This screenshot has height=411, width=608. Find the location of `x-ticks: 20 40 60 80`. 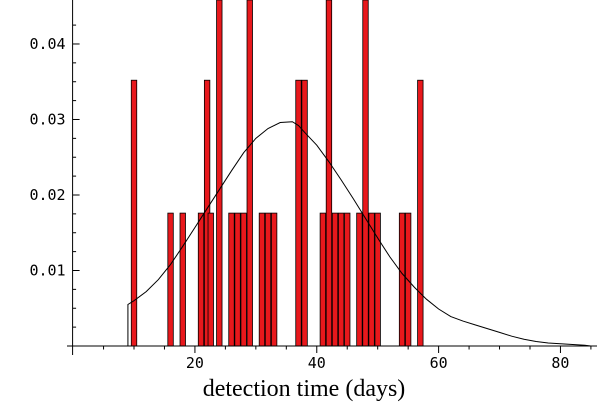

x-ticks: 20 40 60 80 is located at coordinates (347, 359).